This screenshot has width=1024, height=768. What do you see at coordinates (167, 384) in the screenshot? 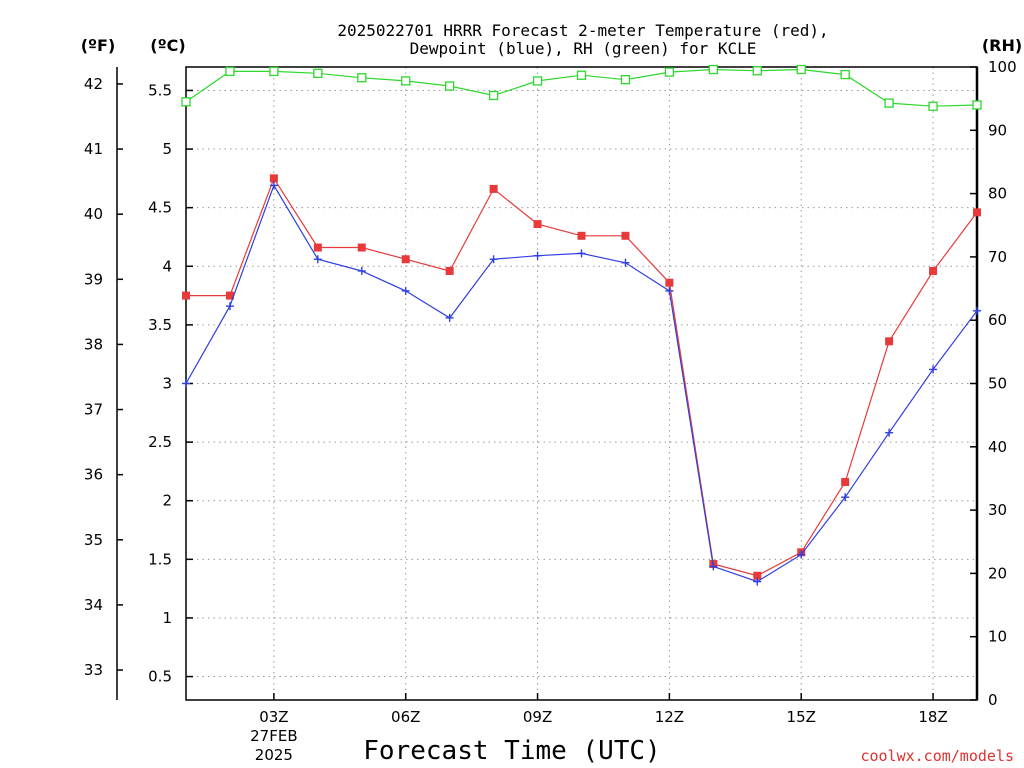
I see `celsius-tick-label: 3` at bounding box center [167, 384].